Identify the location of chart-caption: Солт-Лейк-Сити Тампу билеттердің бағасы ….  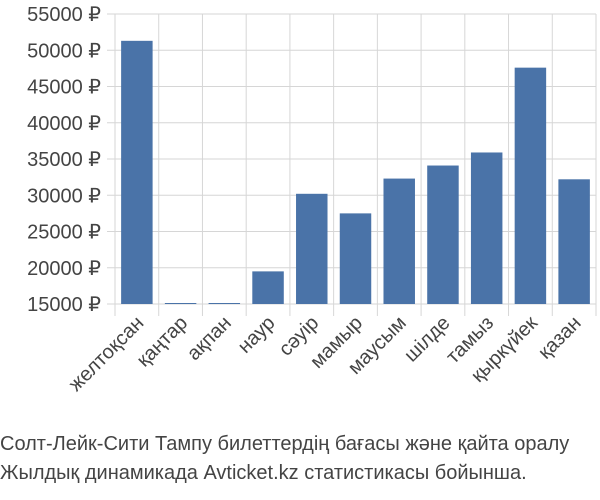
(300, 459).